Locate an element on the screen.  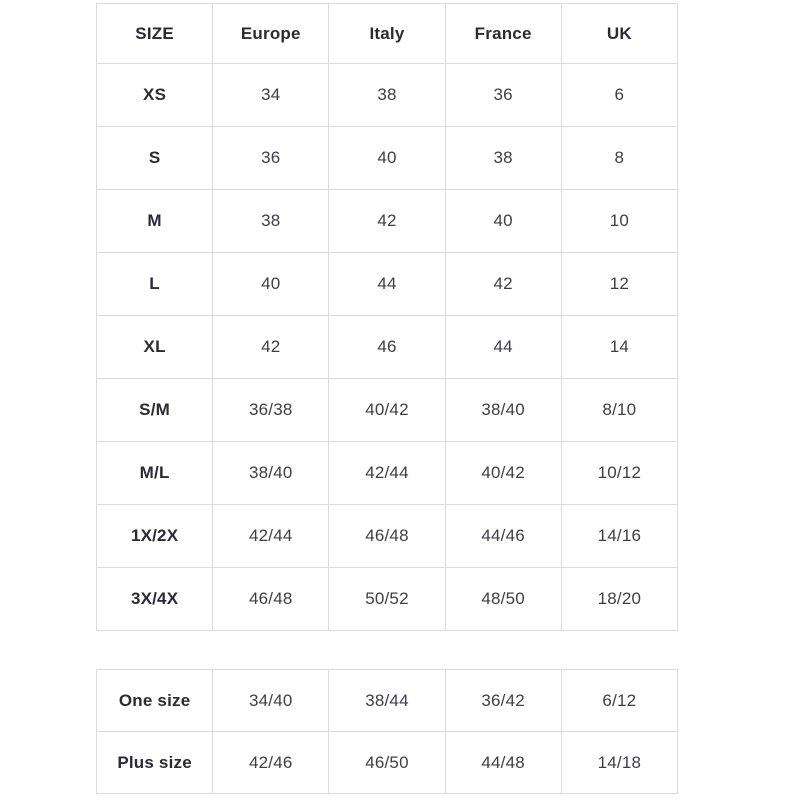
table-row: 3X/4X 46/48 50/52 48/50 18/20 is located at coordinates (387, 599).